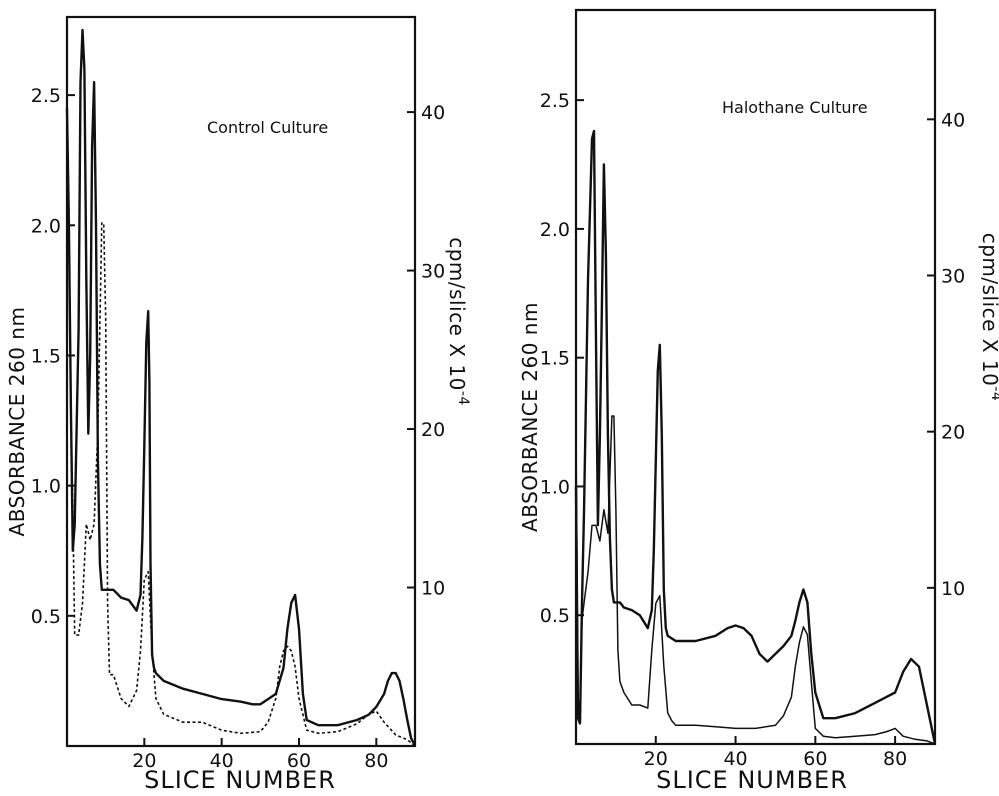  Describe the element at coordinates (795, 107) in the screenshot. I see `panel-title: Halothane Culture` at that location.